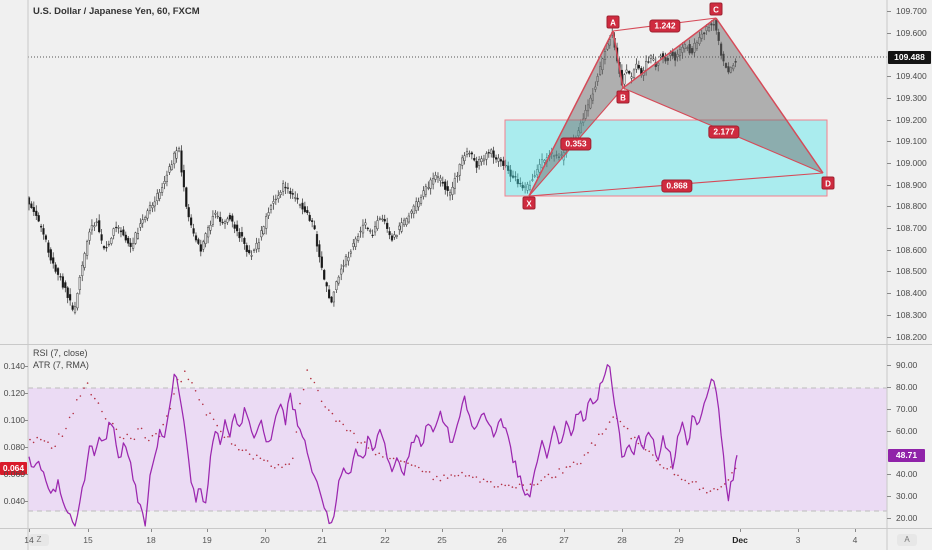  I want to click on time-tick-label: 21, so click(322, 540).